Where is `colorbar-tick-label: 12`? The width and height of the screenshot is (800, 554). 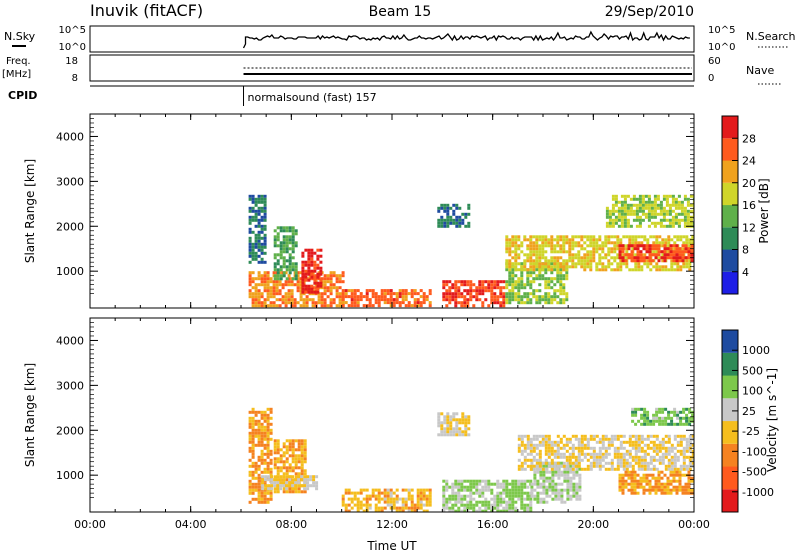
colorbar-tick-label: 12 is located at coordinates (749, 227).